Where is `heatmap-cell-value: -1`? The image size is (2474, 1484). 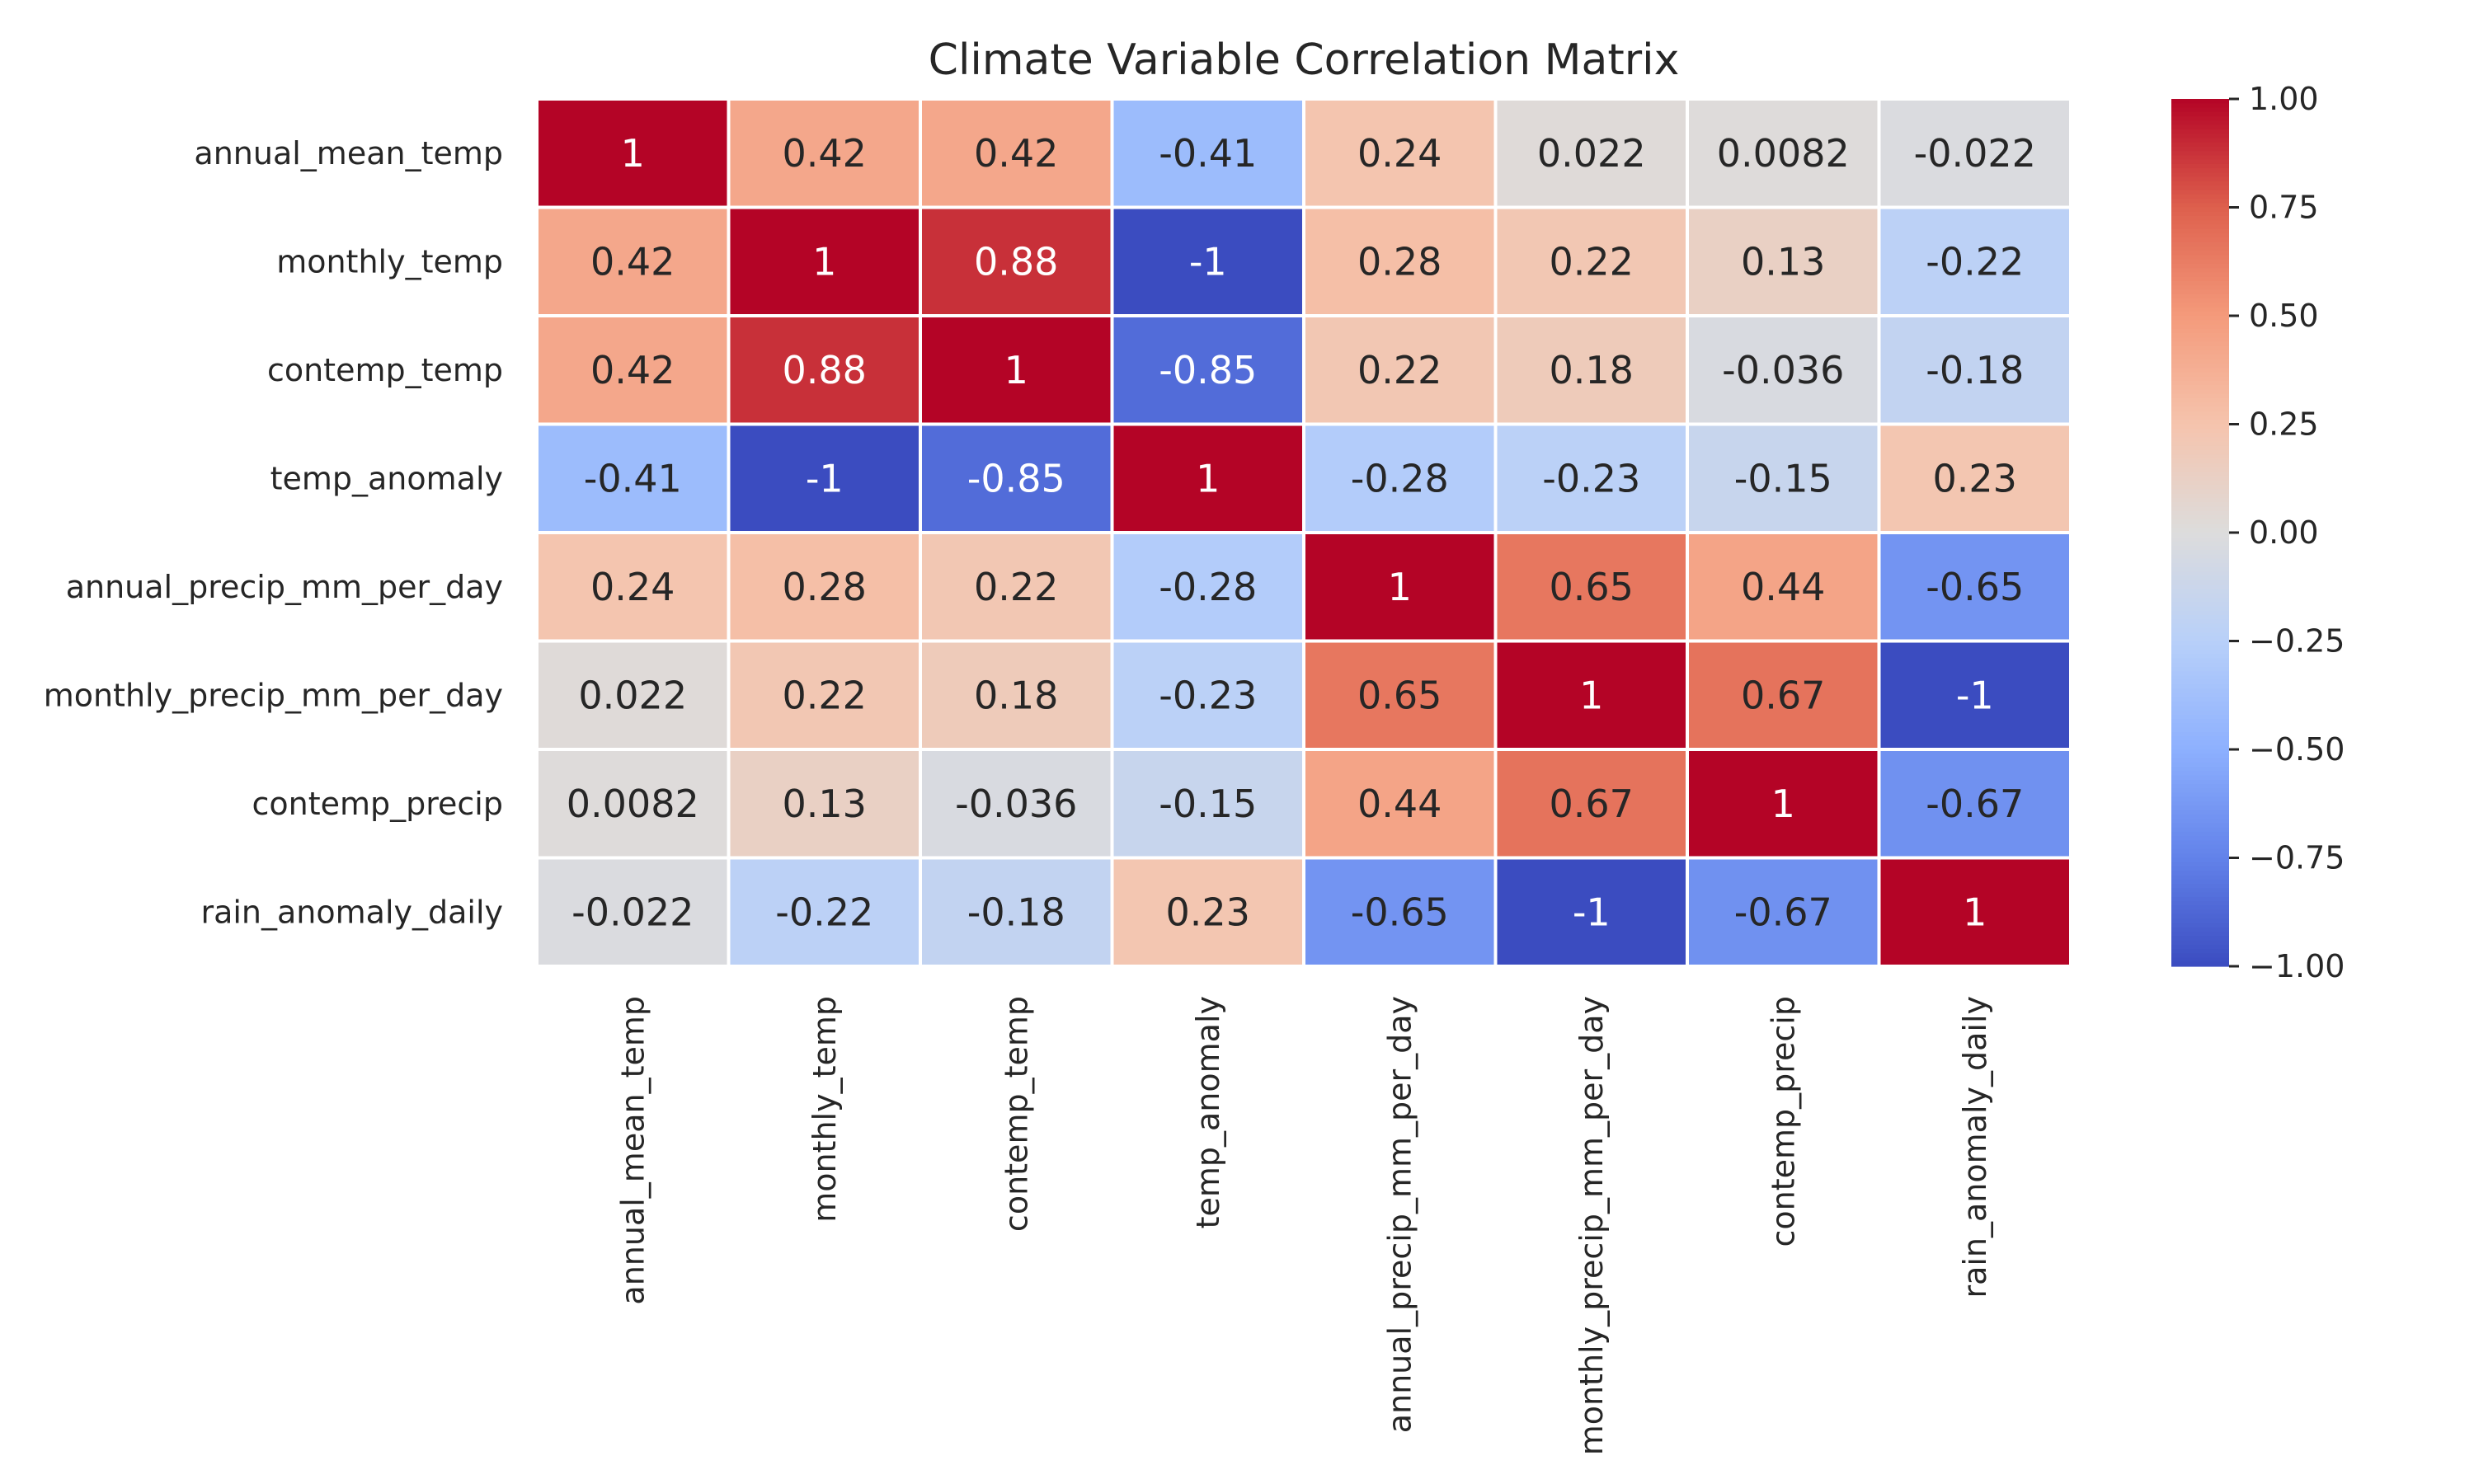
heatmap-cell-value: -1 is located at coordinates (1592, 912).